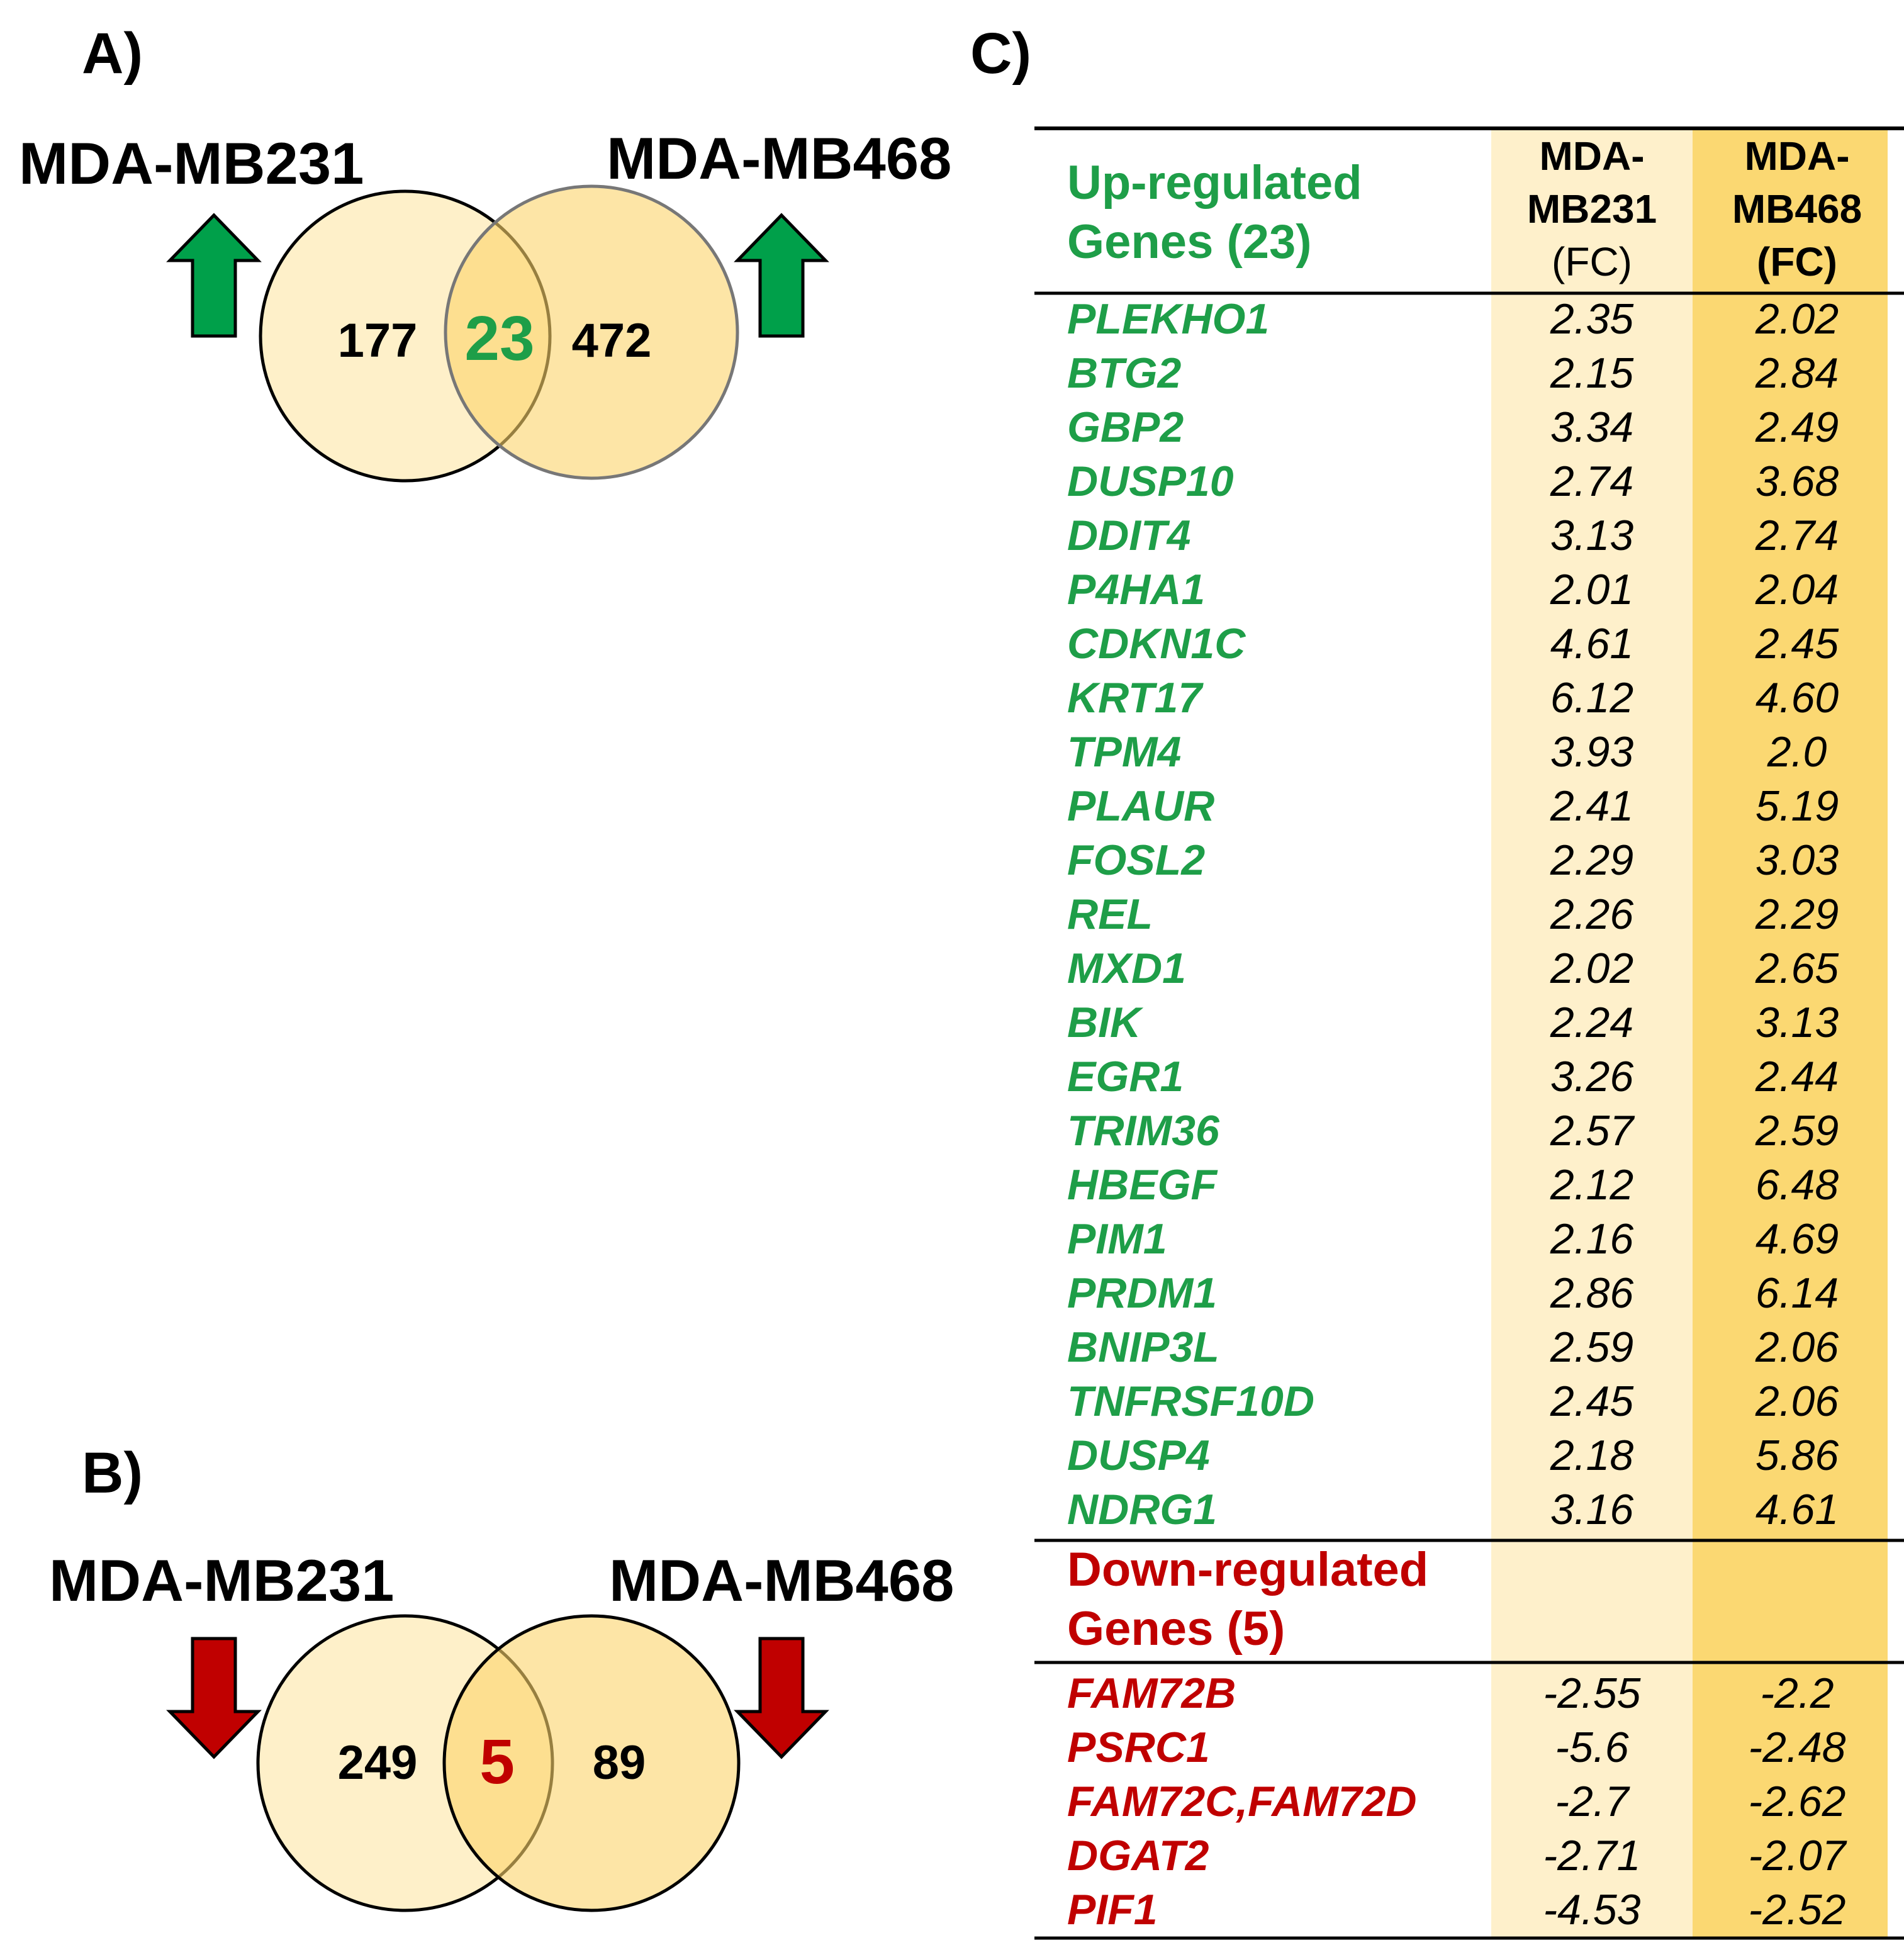 This screenshot has width=1904, height=1945. What do you see at coordinates (1214, 183) in the screenshot?
I see `up-regulated-header: Up-regulated` at bounding box center [1214, 183].